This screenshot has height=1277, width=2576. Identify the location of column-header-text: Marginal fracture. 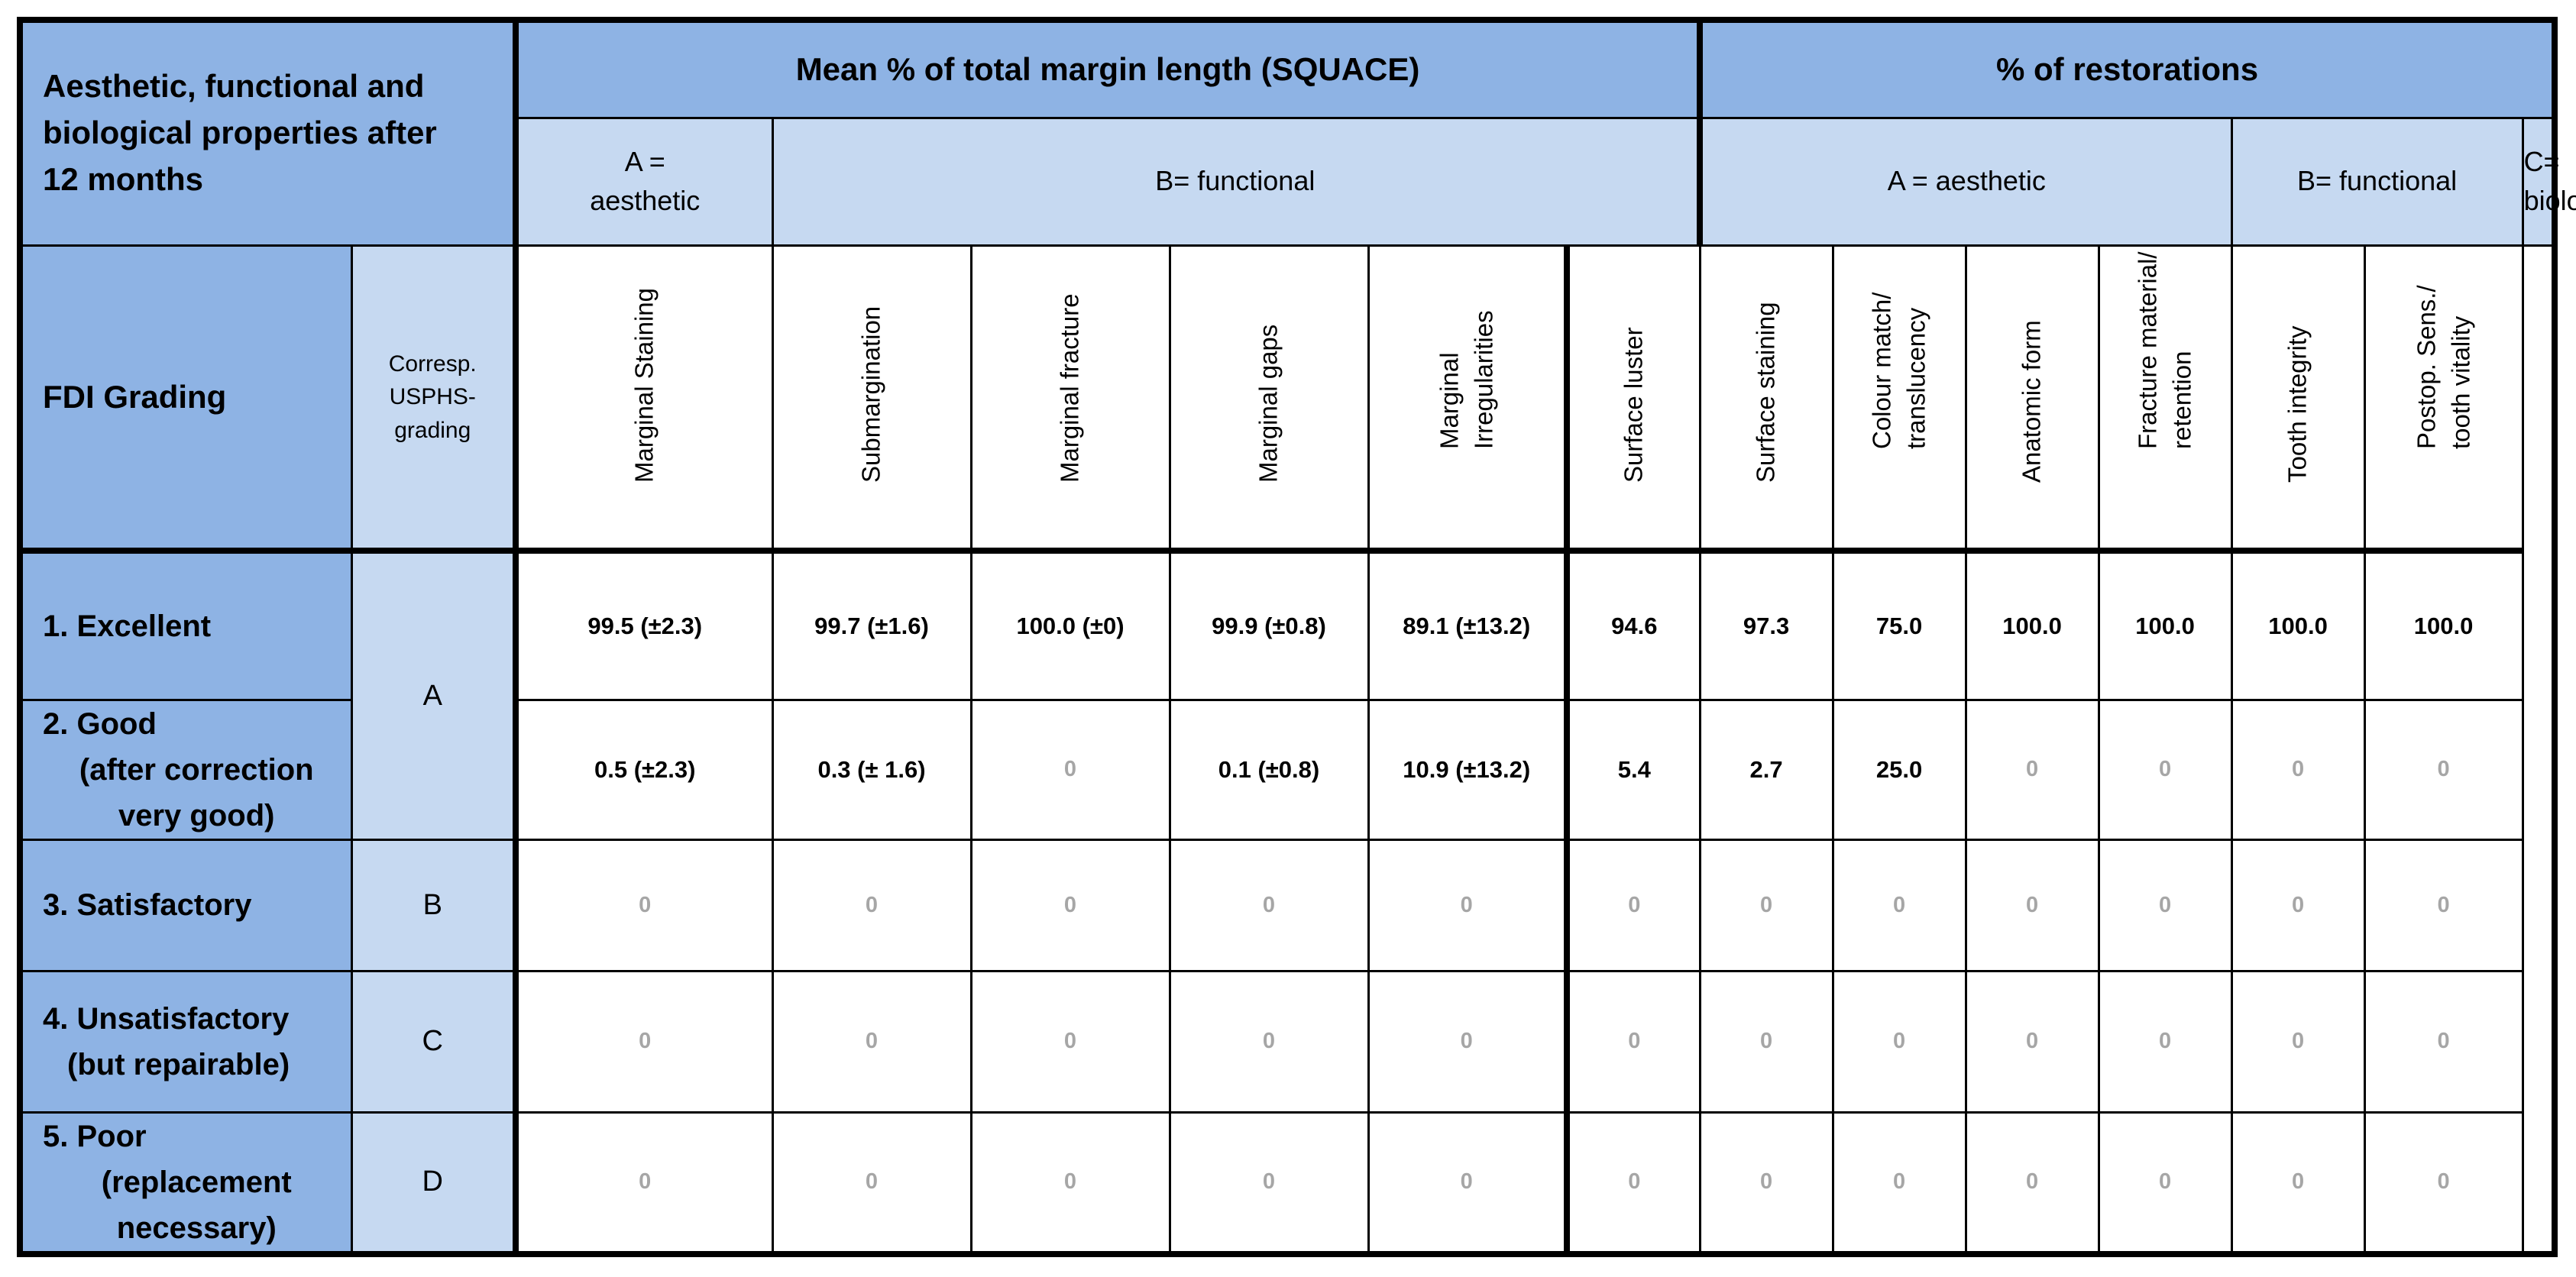
(1069, 388).